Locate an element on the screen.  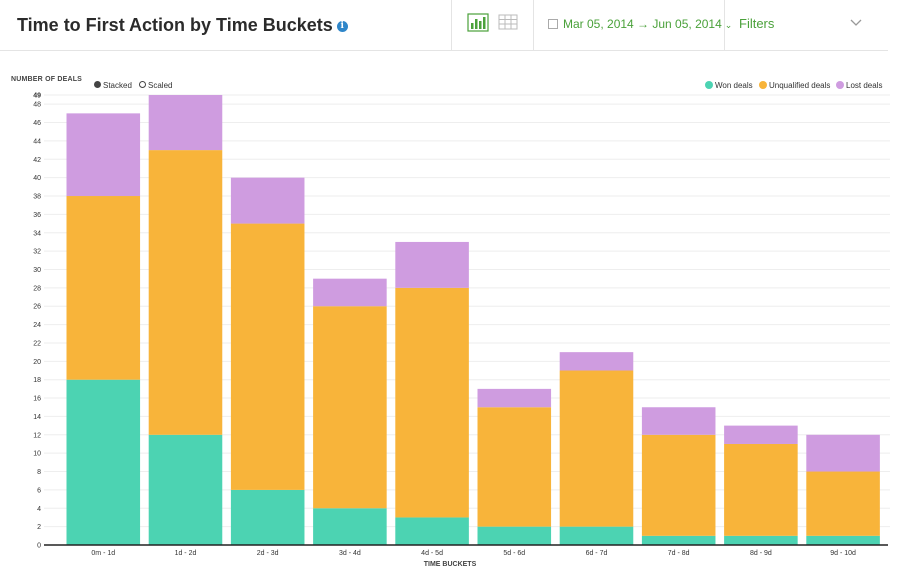
x-axis-label: TIME BUCKETS is located at coordinates (450, 564).